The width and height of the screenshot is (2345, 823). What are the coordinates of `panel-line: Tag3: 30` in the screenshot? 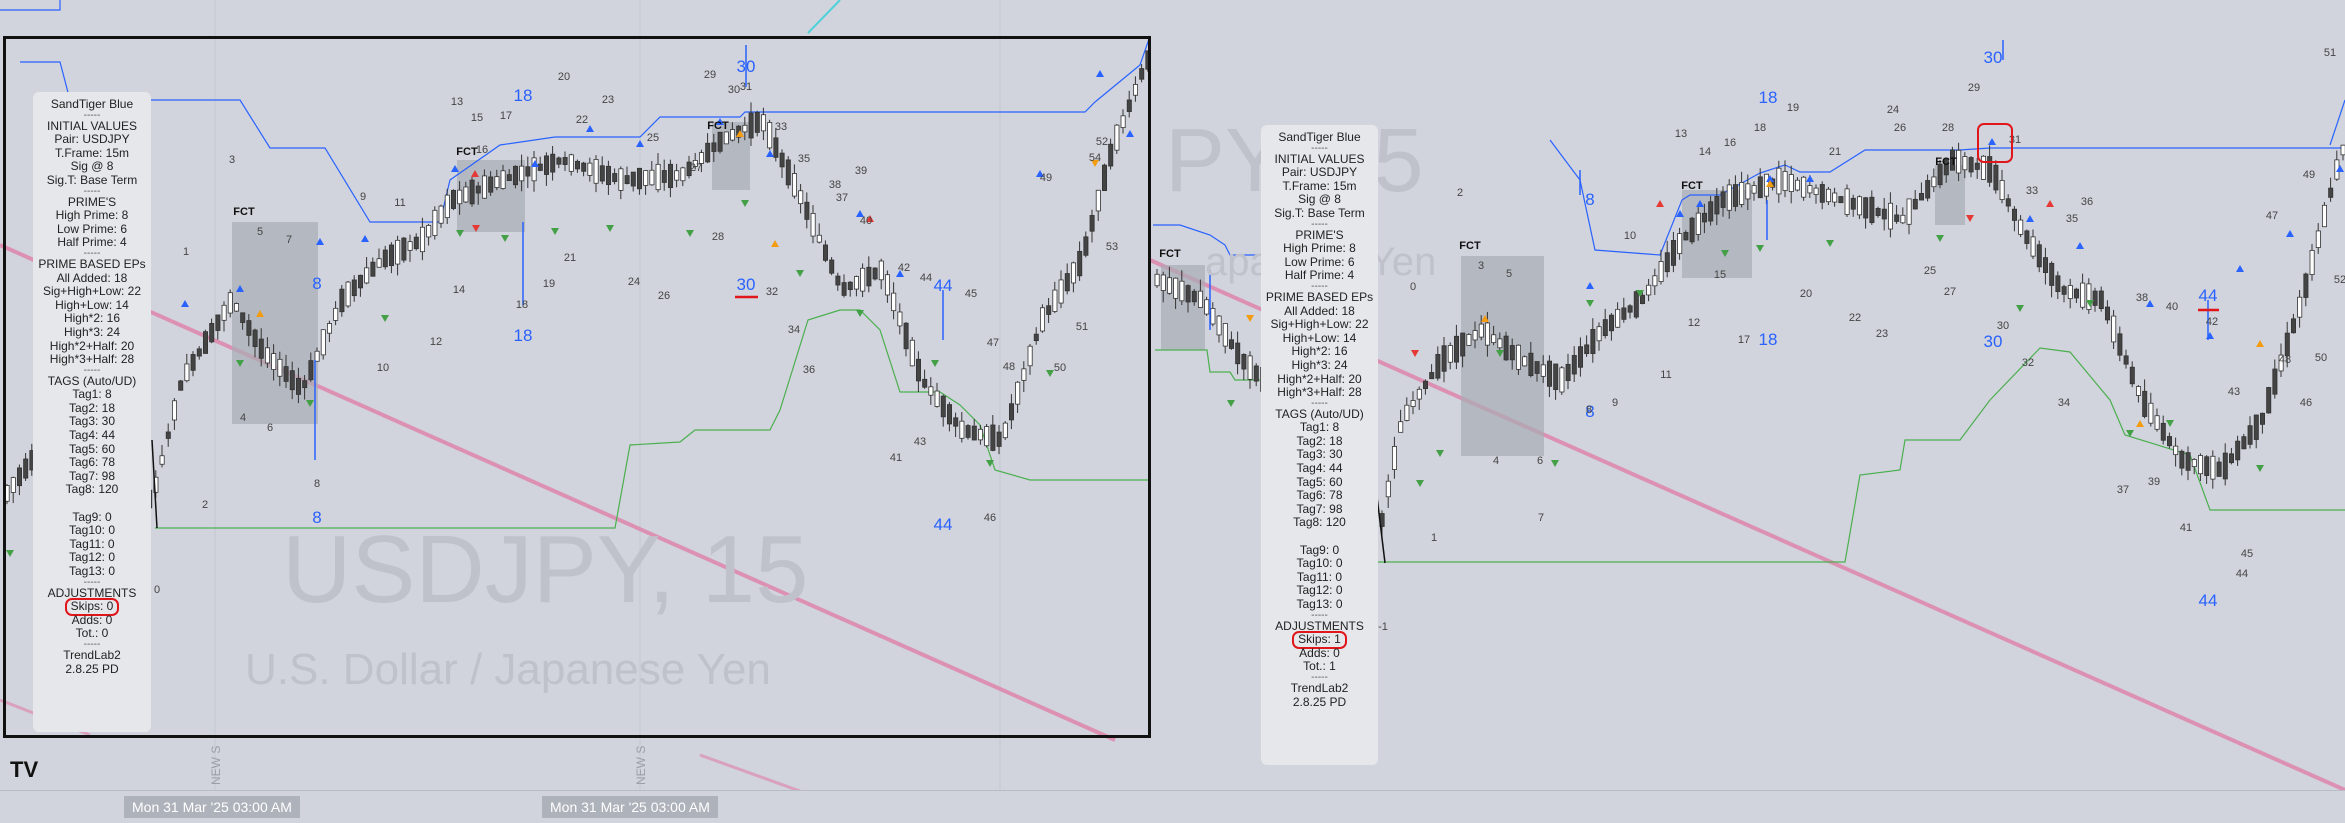 It's located at (1319, 454).